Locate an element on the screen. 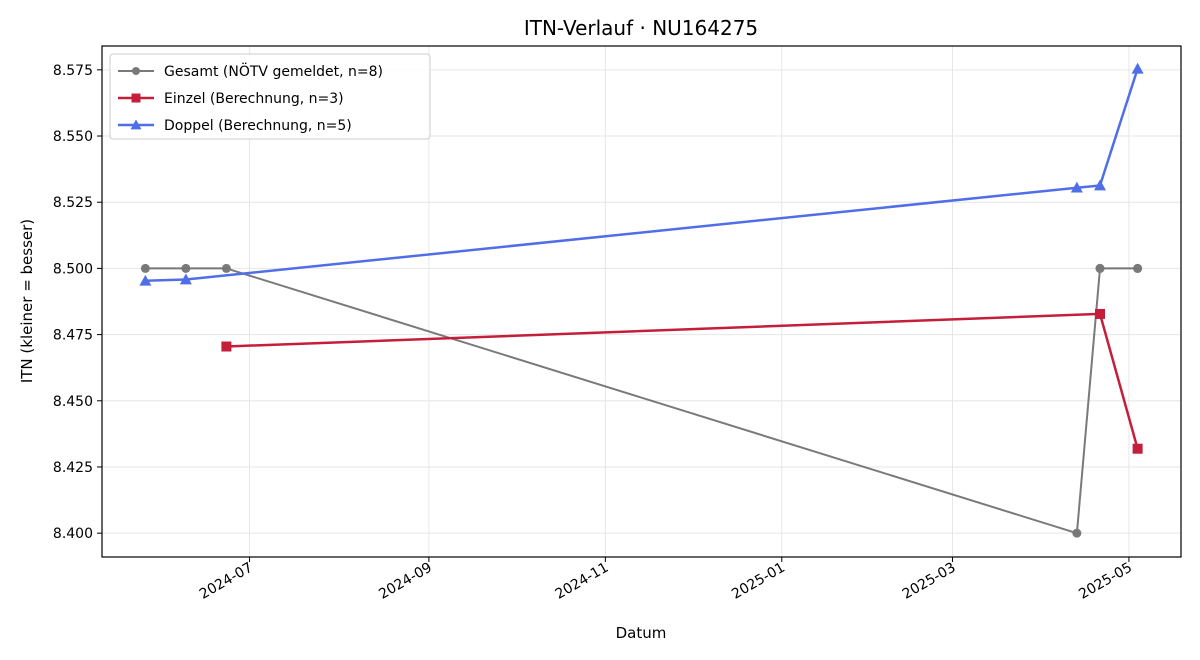 The image size is (1200, 660). y-tick-label: 8.425 is located at coordinates (73, 468).